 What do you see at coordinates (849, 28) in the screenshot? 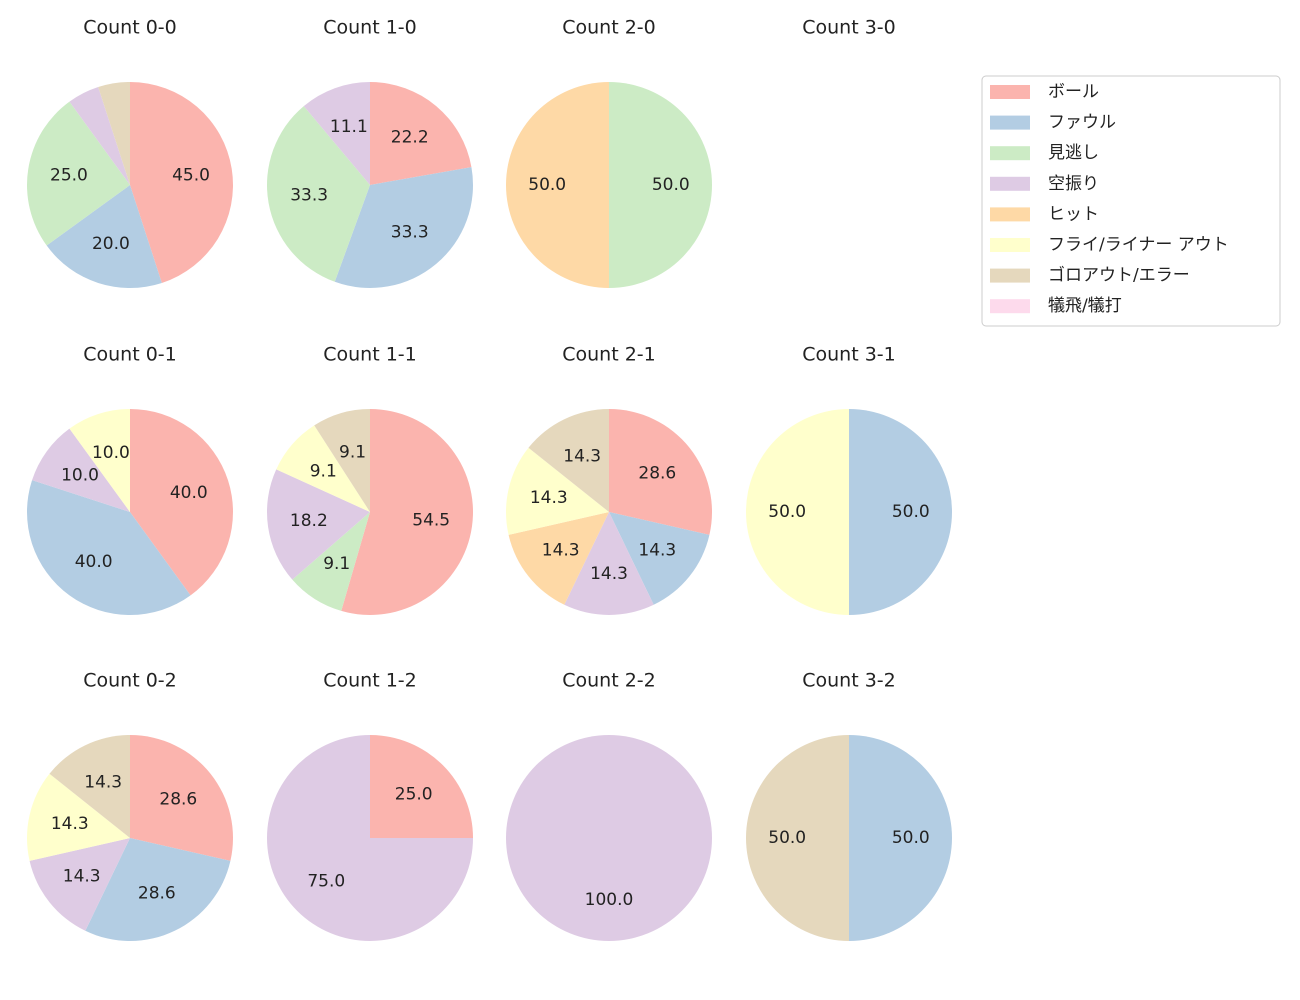
I see `chart-title: Count 3-0` at bounding box center [849, 28].